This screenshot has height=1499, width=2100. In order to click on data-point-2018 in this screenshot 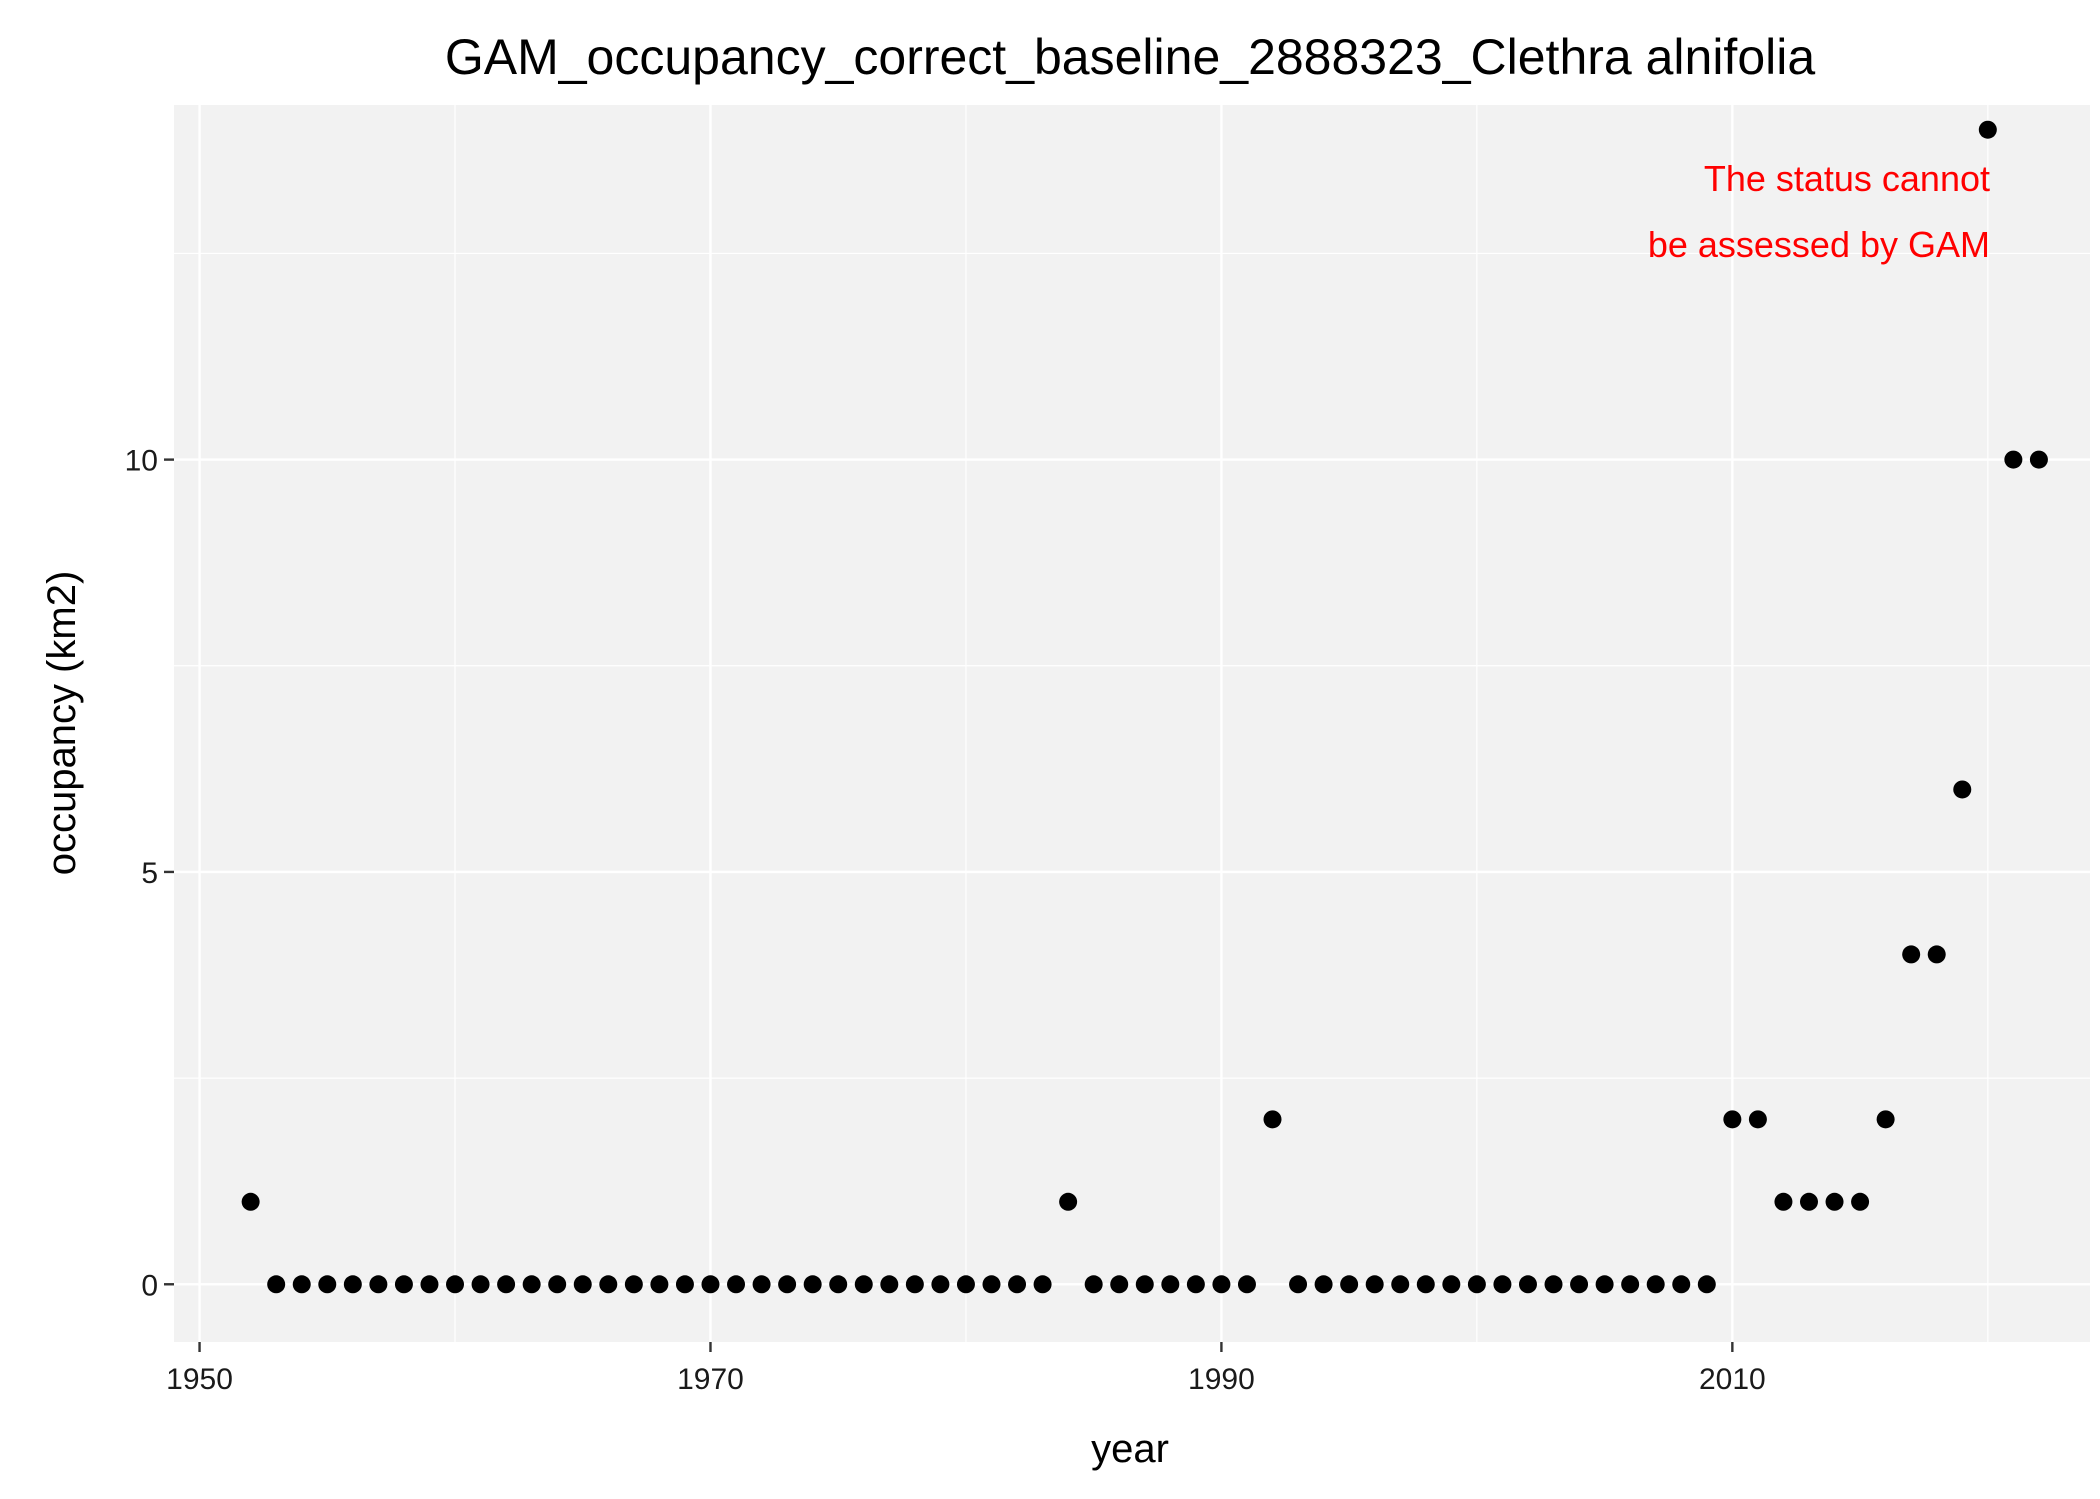, I will do `click(1936, 954)`.